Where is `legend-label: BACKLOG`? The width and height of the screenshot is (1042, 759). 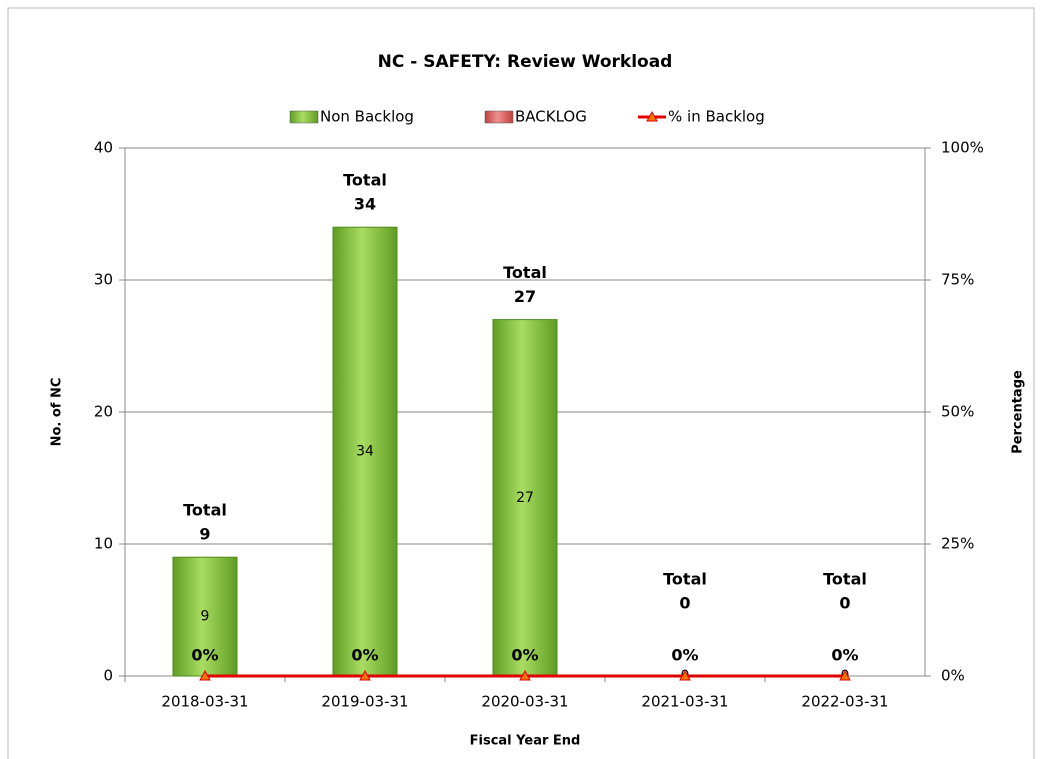 legend-label: BACKLOG is located at coordinates (551, 117).